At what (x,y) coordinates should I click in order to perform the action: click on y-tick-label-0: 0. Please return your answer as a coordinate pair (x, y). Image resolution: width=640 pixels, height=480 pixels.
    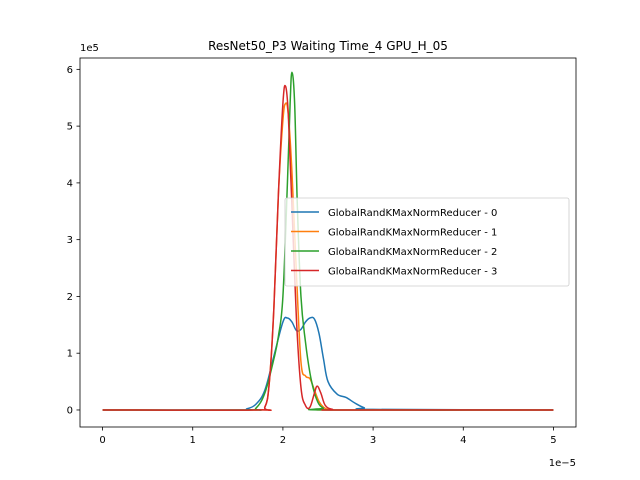
    Looking at the image, I should click on (70, 410).